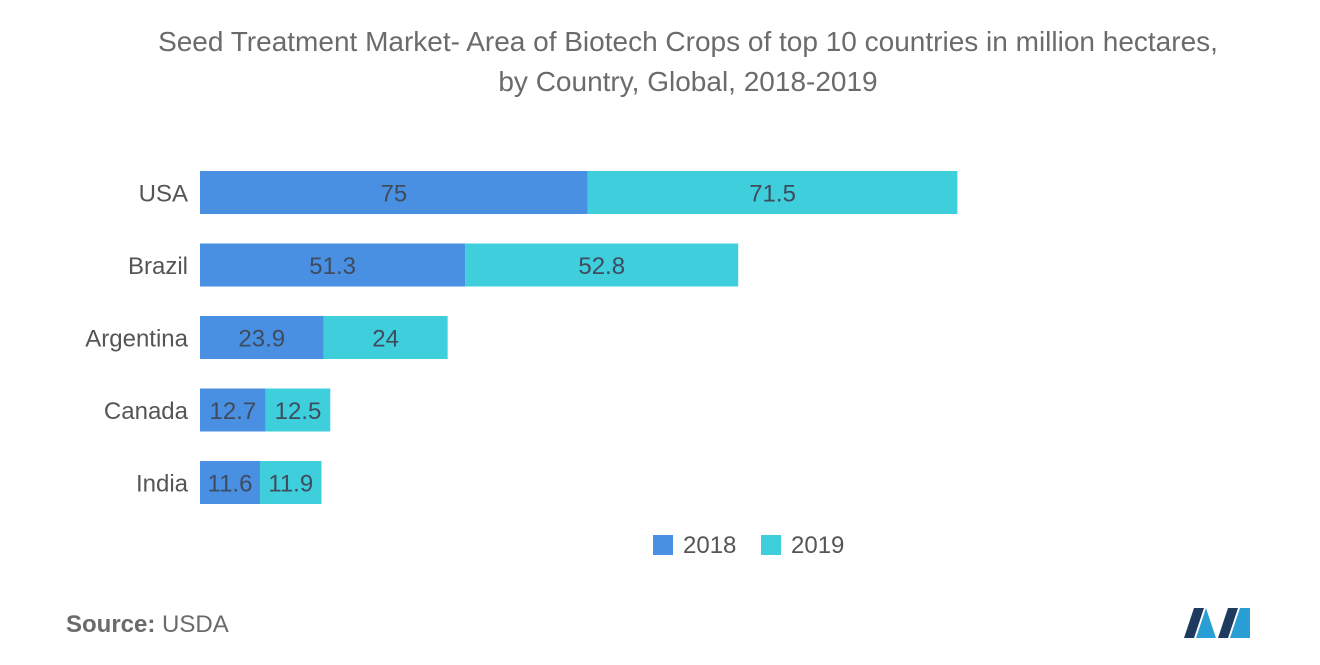 Image resolution: width=1320 pixels, height=665 pixels. What do you see at coordinates (111, 624) in the screenshot?
I see `source-label: Source:` at bounding box center [111, 624].